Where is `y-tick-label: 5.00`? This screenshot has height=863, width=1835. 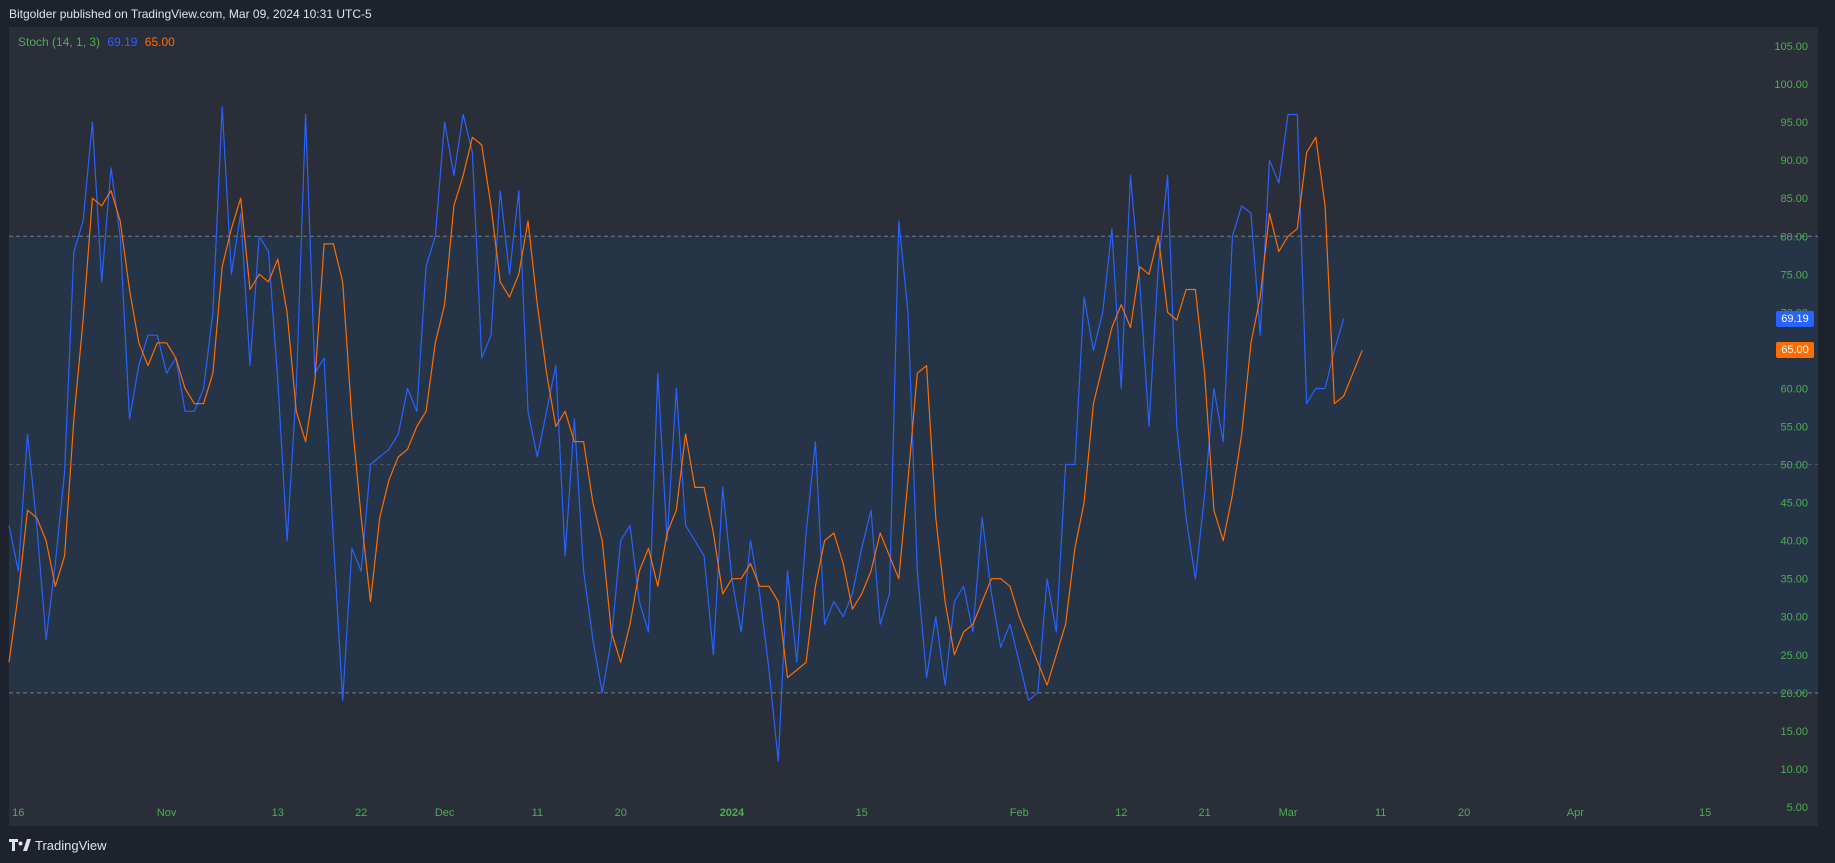 y-tick-label: 5.00 is located at coordinates (1797, 808).